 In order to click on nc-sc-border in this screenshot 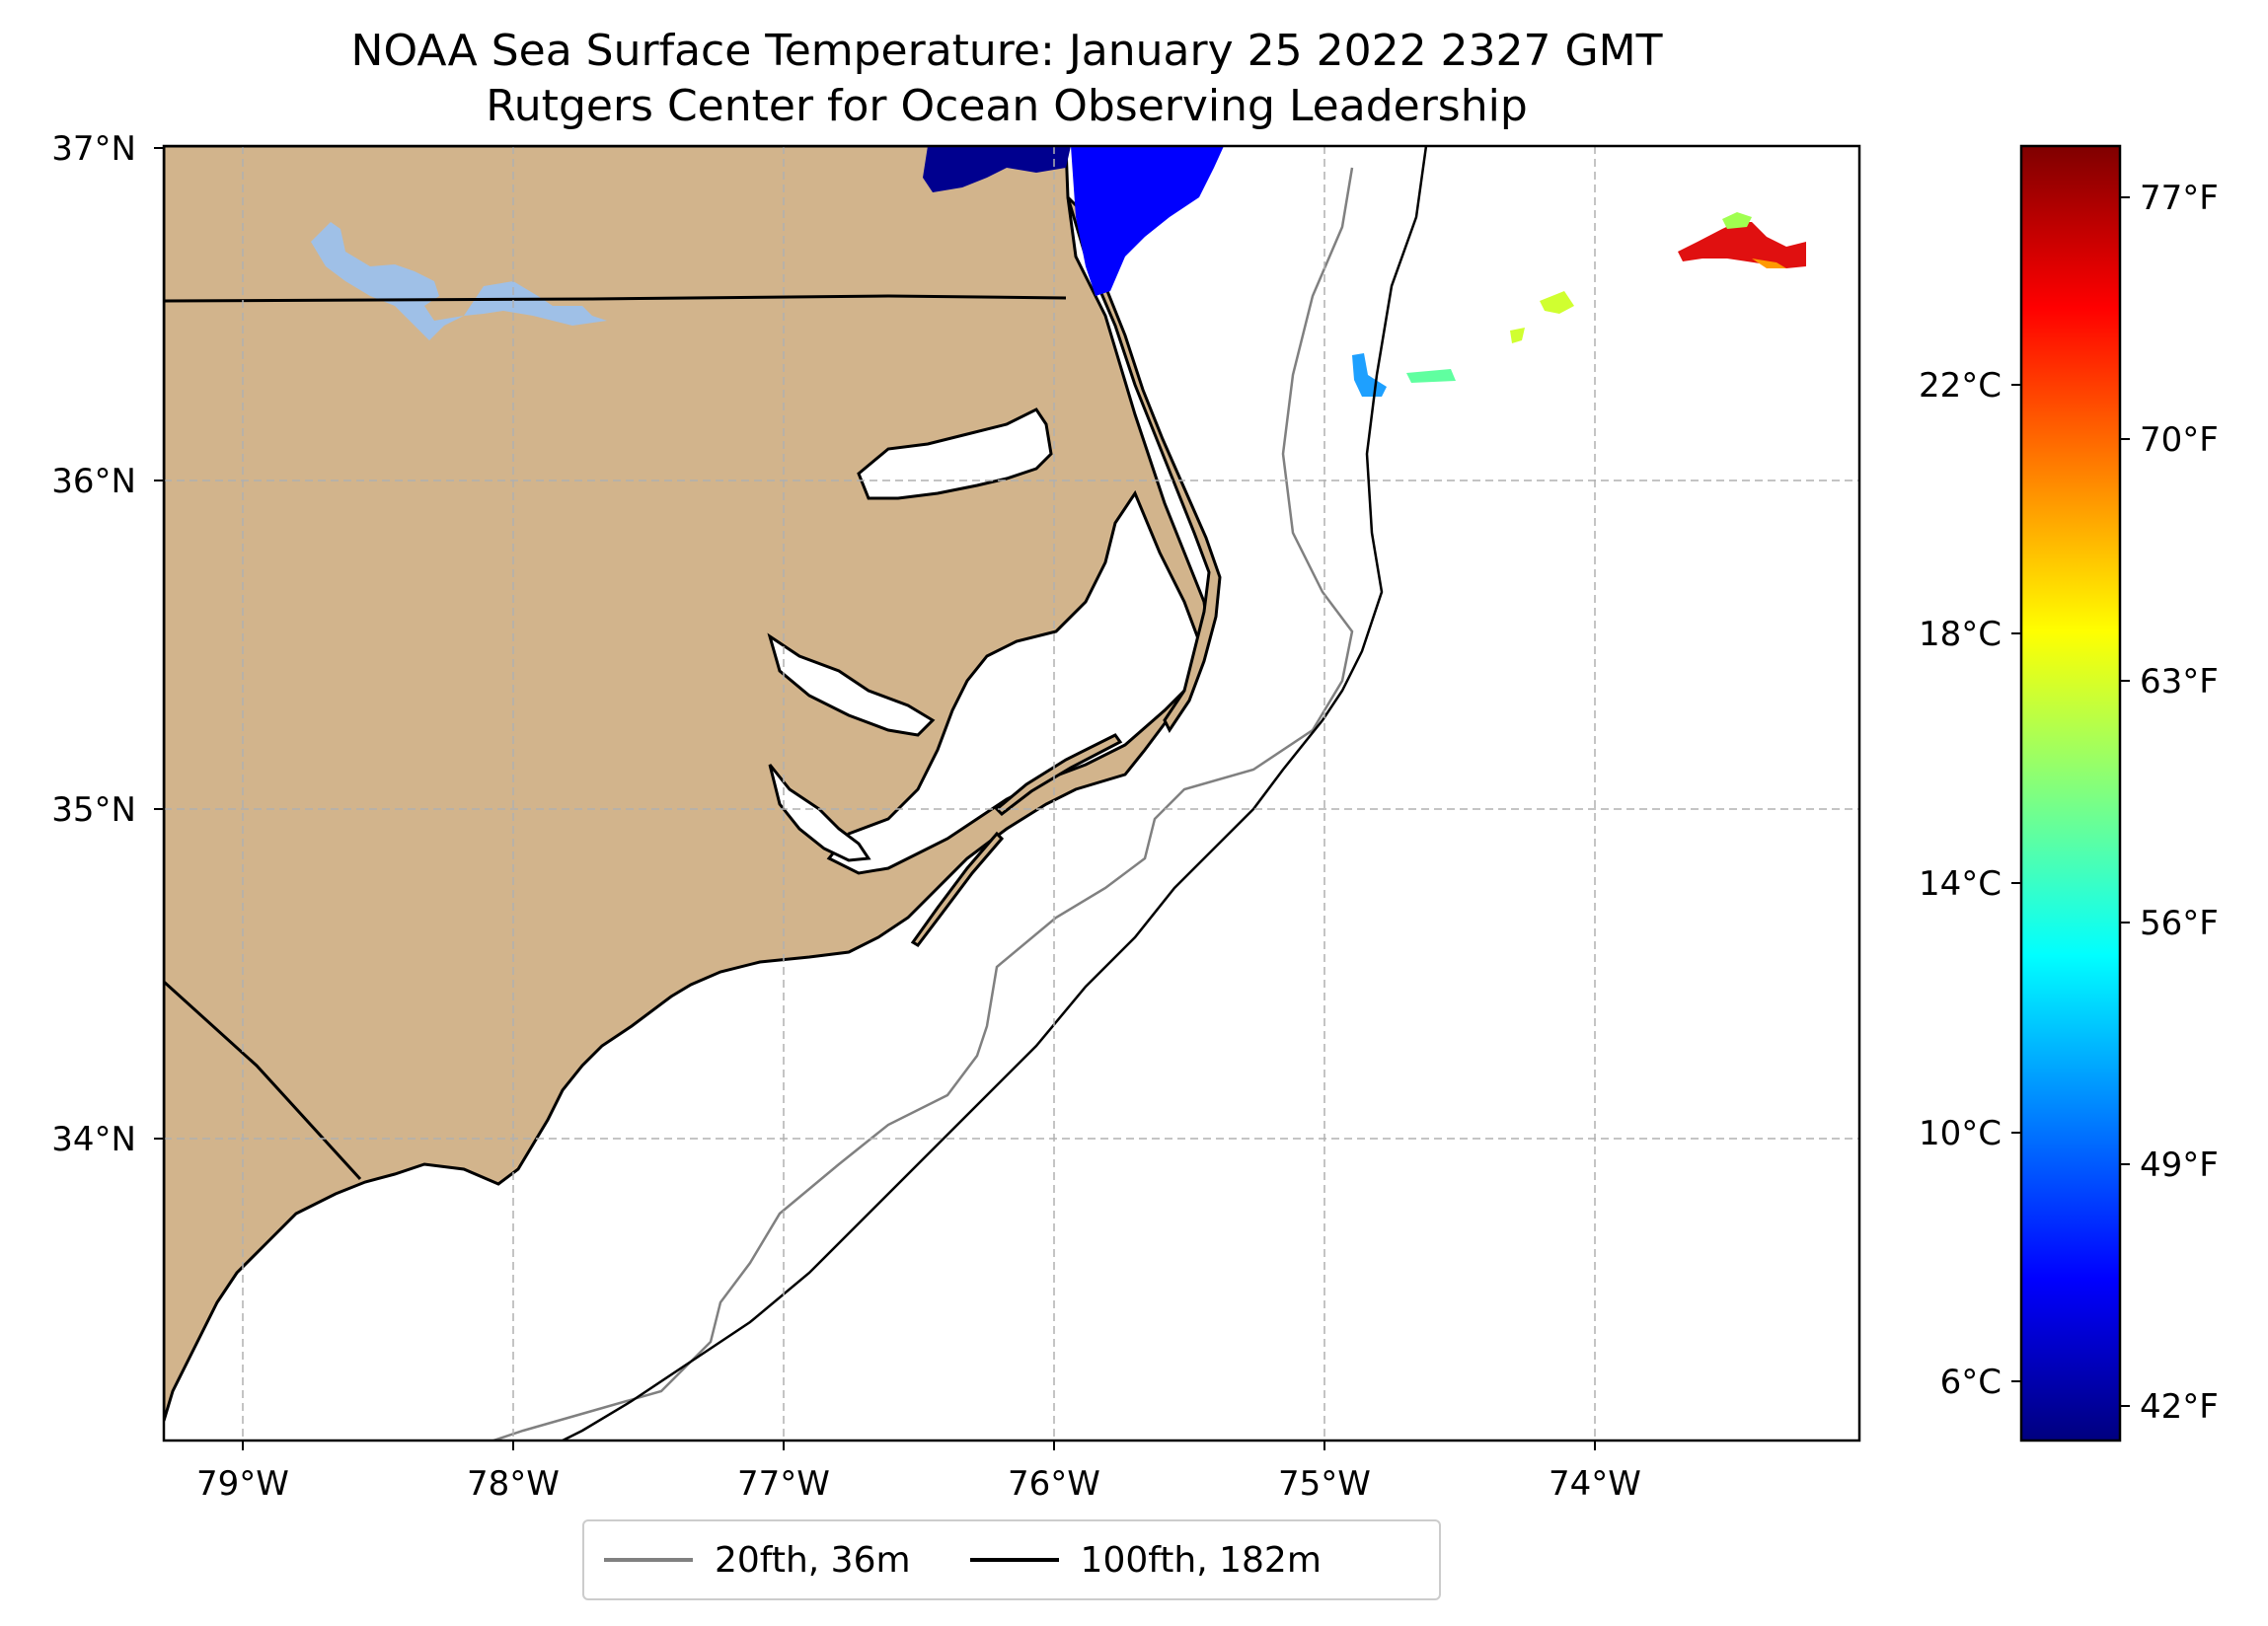, I will do `click(263, 1080)`.